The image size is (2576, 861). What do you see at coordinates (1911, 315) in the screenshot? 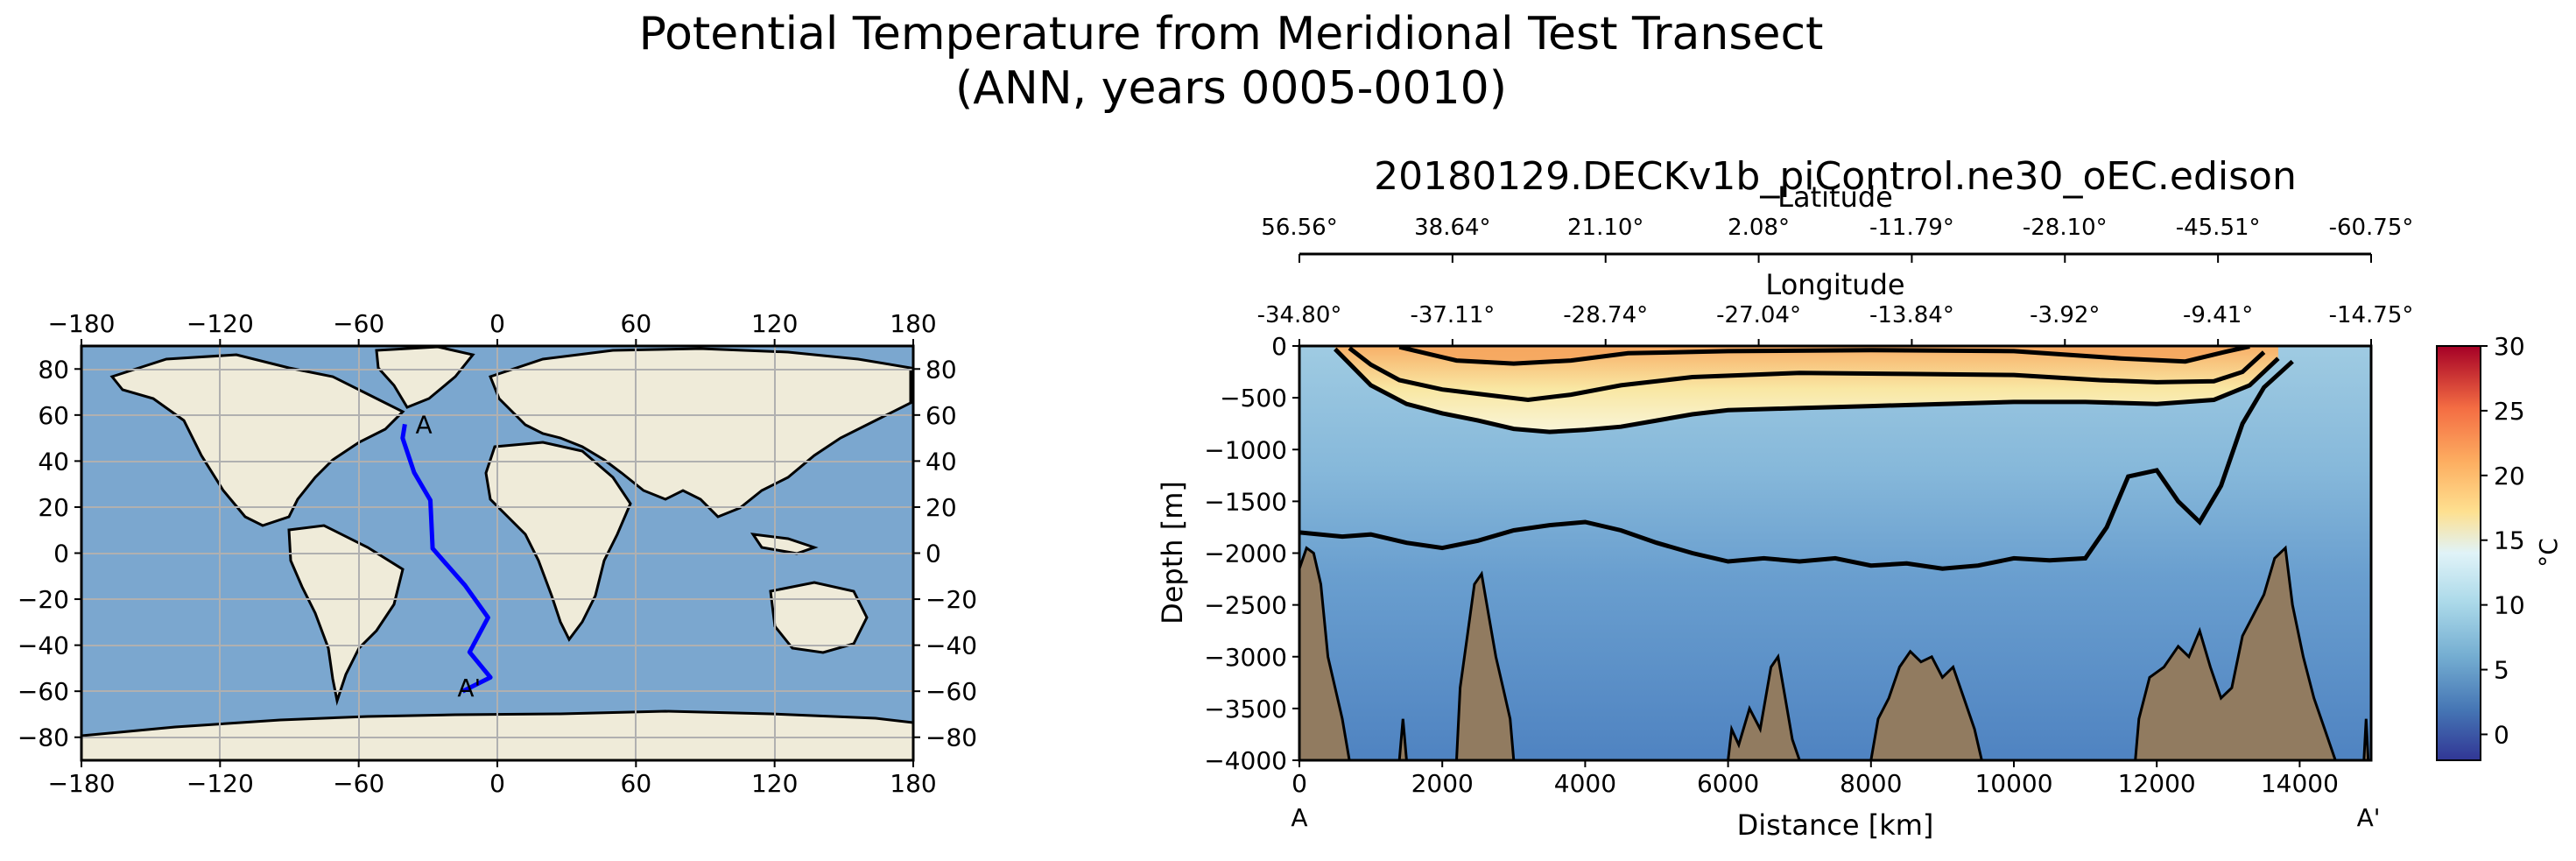
I see `longitude-tick-label: -13.84°` at bounding box center [1911, 315].